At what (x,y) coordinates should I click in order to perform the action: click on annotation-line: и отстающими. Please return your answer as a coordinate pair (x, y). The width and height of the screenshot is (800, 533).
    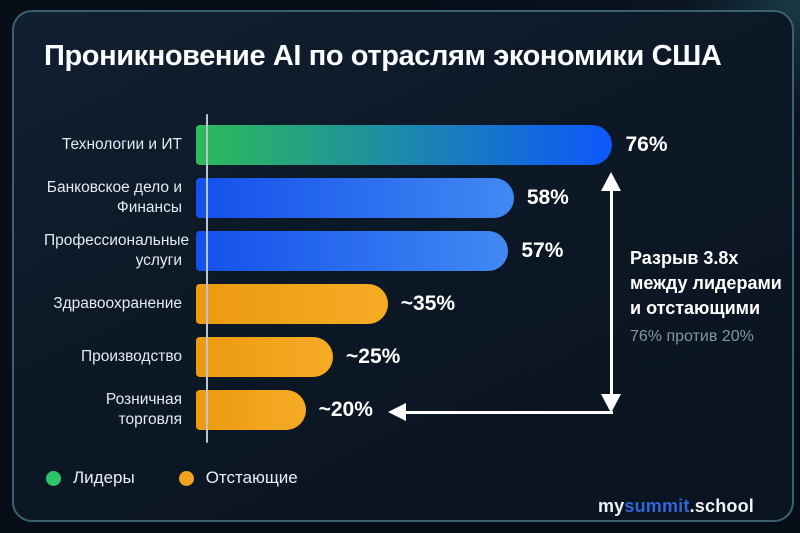
    Looking at the image, I should click on (695, 308).